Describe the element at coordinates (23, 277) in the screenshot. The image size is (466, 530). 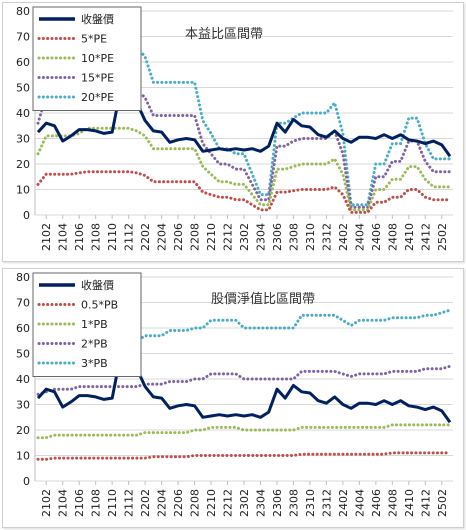
I see `pb-y-tick-label: 80` at that location.